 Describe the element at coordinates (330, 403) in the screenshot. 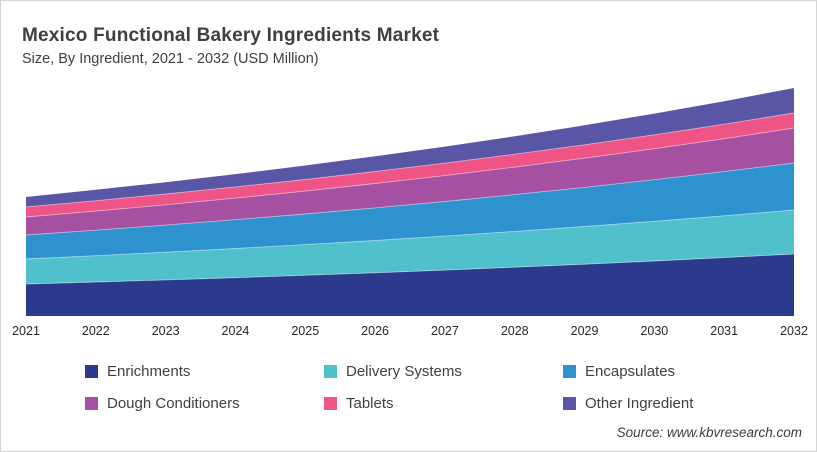

I see `legend-swatch-tablets` at that location.